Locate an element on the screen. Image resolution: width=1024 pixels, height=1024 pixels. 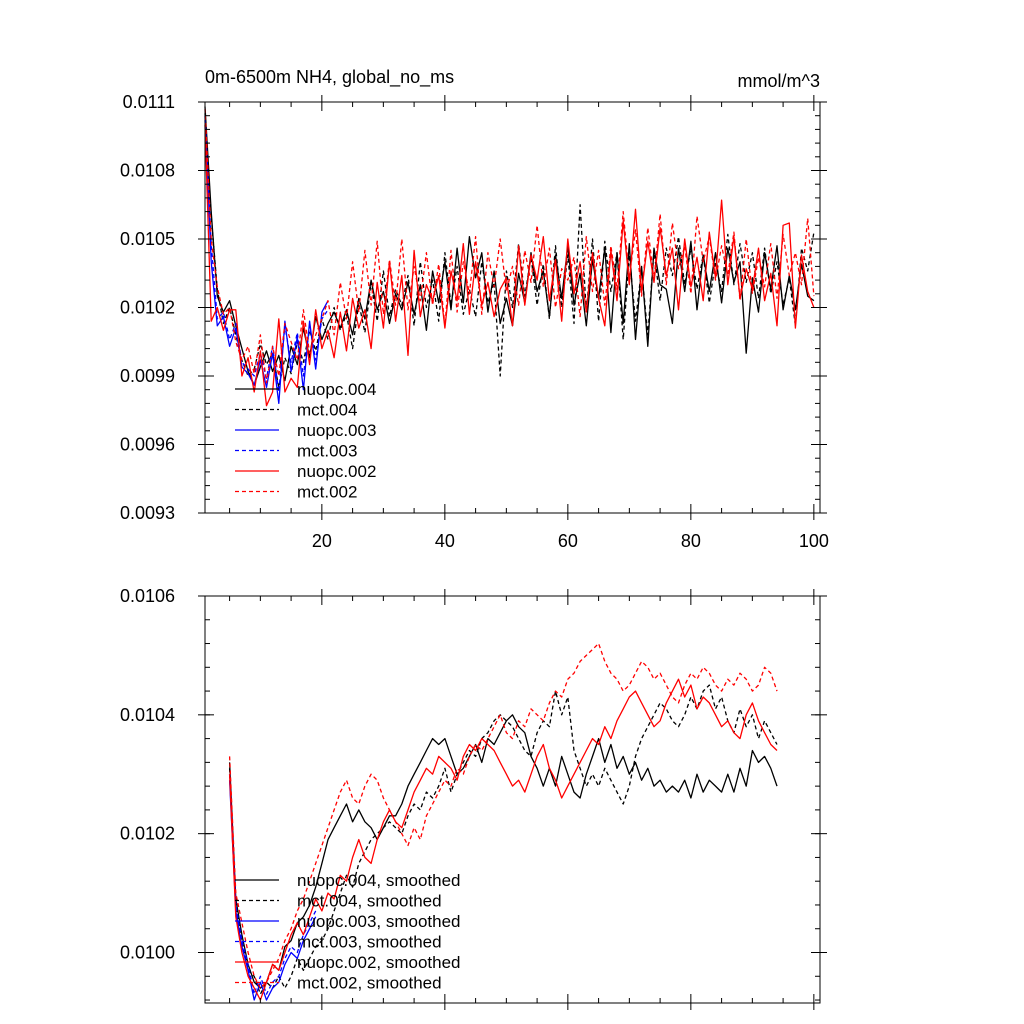
y-tick-label: 0.0104 is located at coordinates (147, 715).